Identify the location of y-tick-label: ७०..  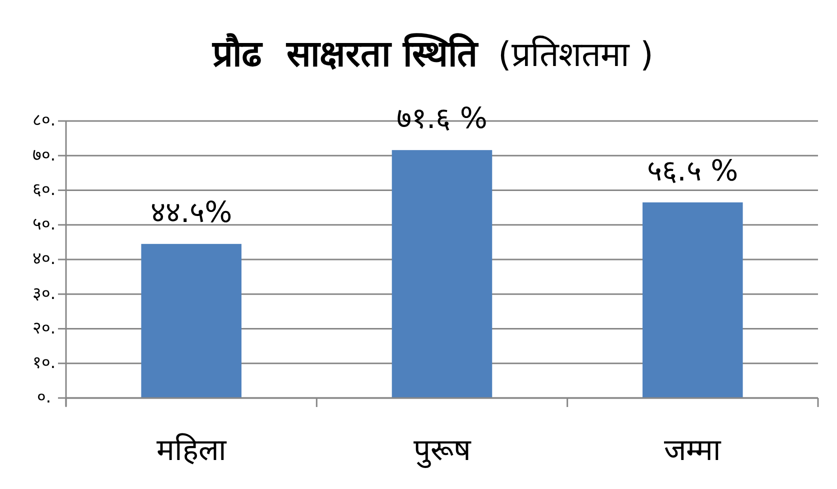
(44, 155).